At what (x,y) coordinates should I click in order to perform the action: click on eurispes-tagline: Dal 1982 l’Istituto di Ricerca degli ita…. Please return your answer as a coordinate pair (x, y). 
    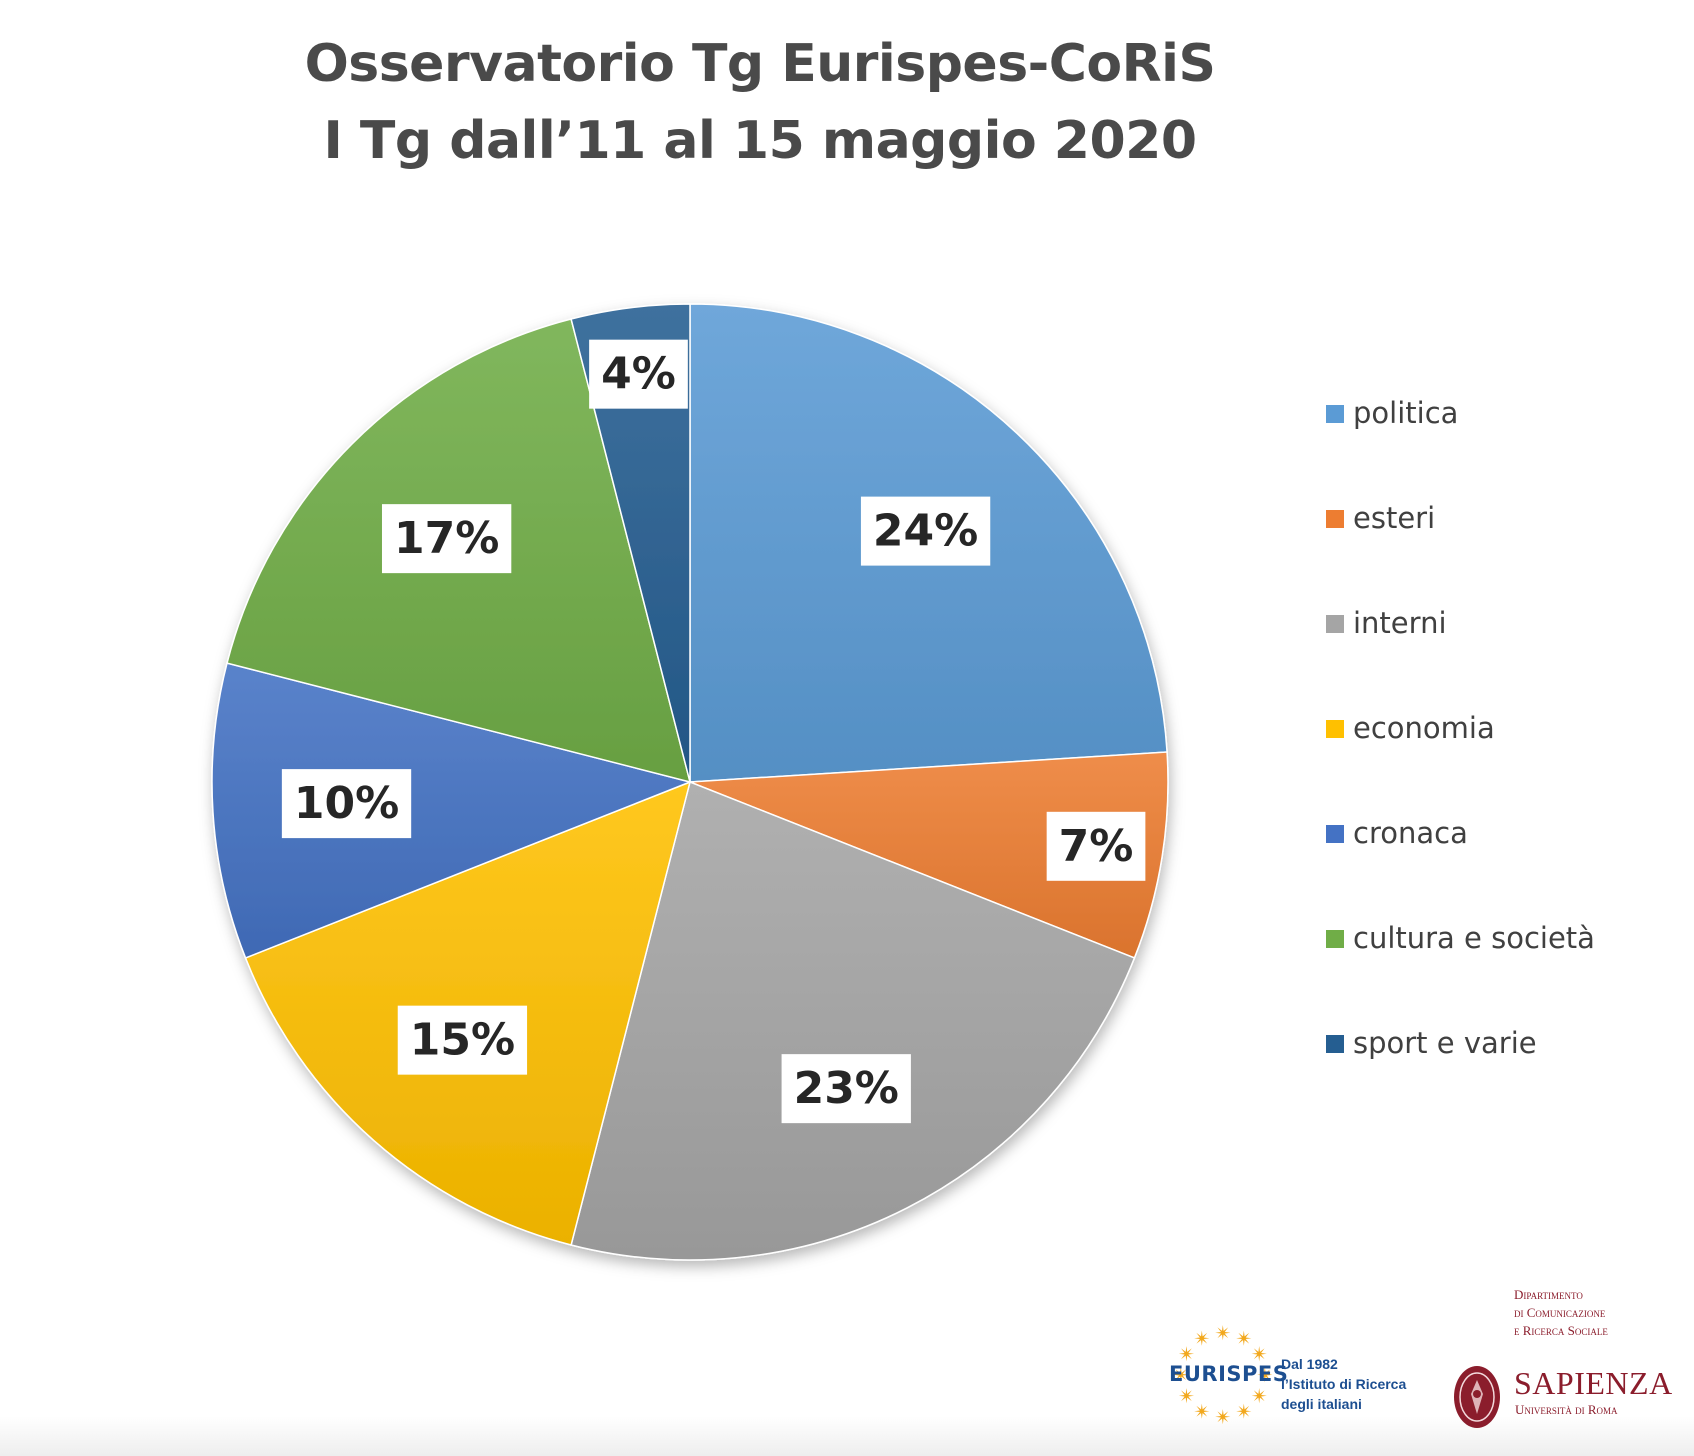
    Looking at the image, I should click on (1344, 1384).